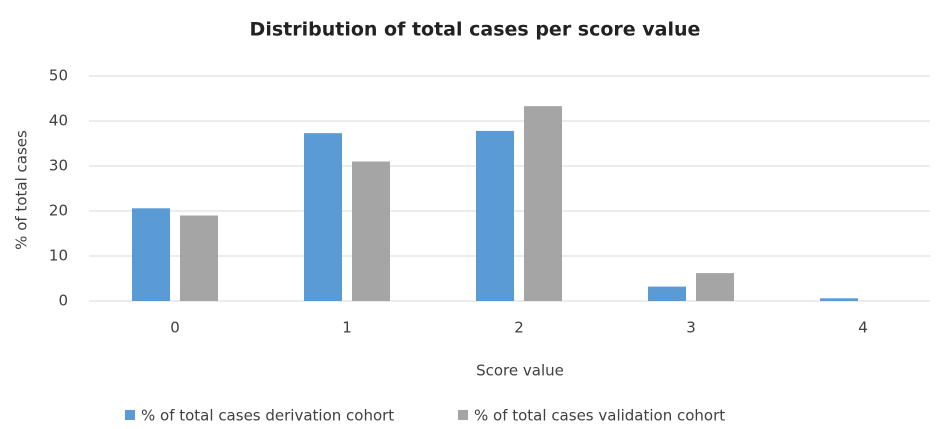  I want to click on x-tick-label: 0, so click(175, 328).